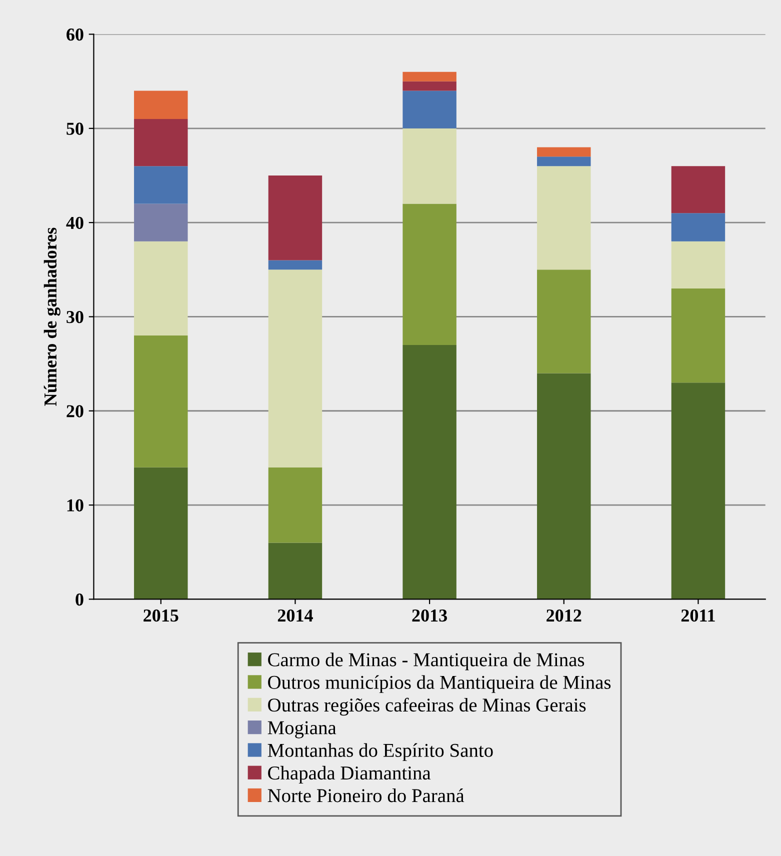 The height and width of the screenshot is (856, 781). I want to click on legend-label: Norte Pioneiro do Paraná, so click(366, 795).